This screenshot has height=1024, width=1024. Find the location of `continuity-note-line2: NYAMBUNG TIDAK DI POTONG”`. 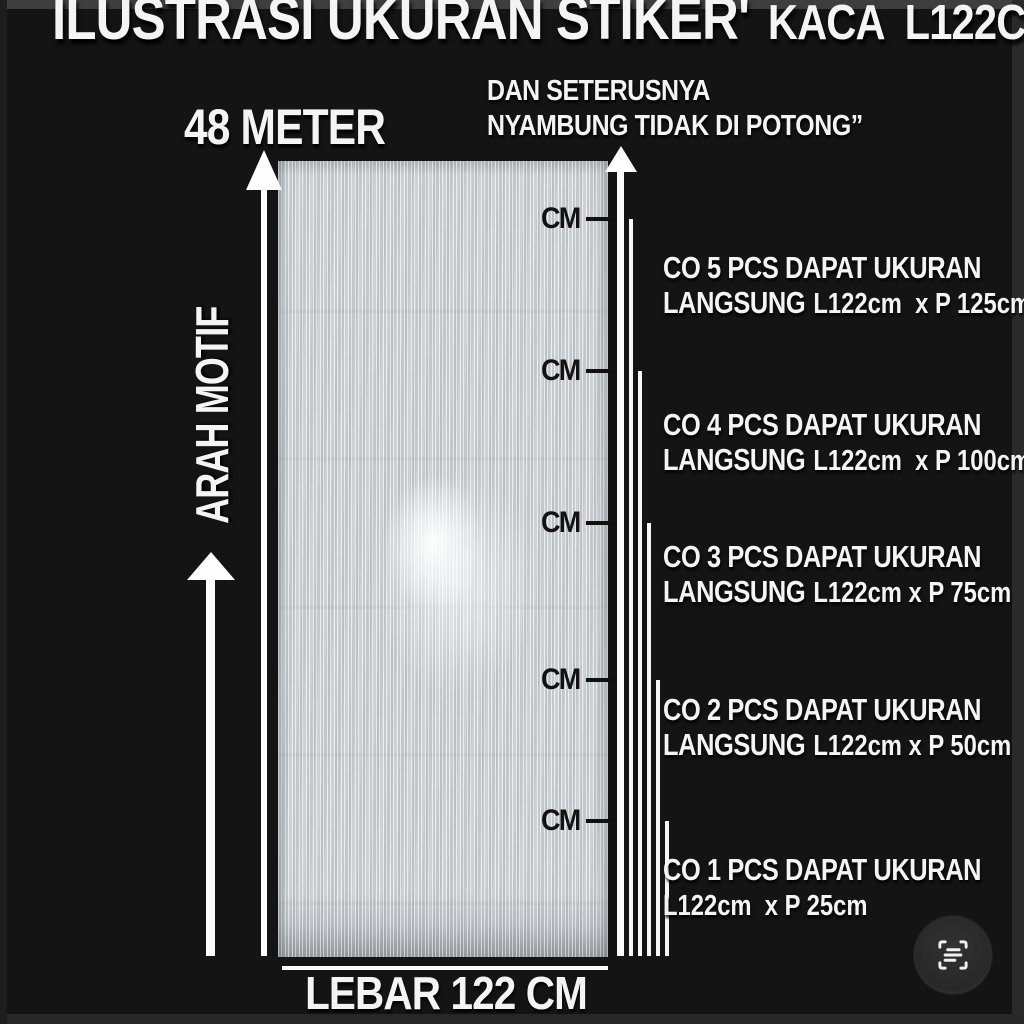

continuity-note-line2: NYAMBUNG TIDAK DI POTONG” is located at coordinates (675, 125).